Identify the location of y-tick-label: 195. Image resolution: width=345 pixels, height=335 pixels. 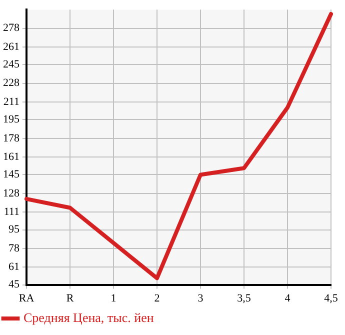
(11, 120).